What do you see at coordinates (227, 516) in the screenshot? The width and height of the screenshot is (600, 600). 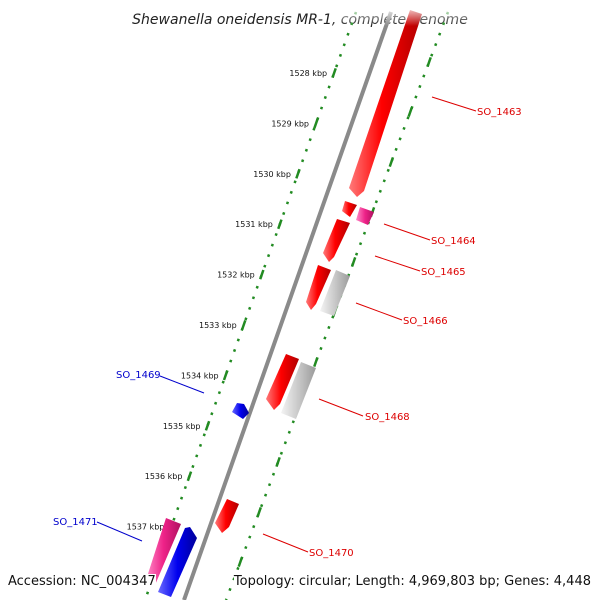 I see `gene-so1470` at bounding box center [227, 516].